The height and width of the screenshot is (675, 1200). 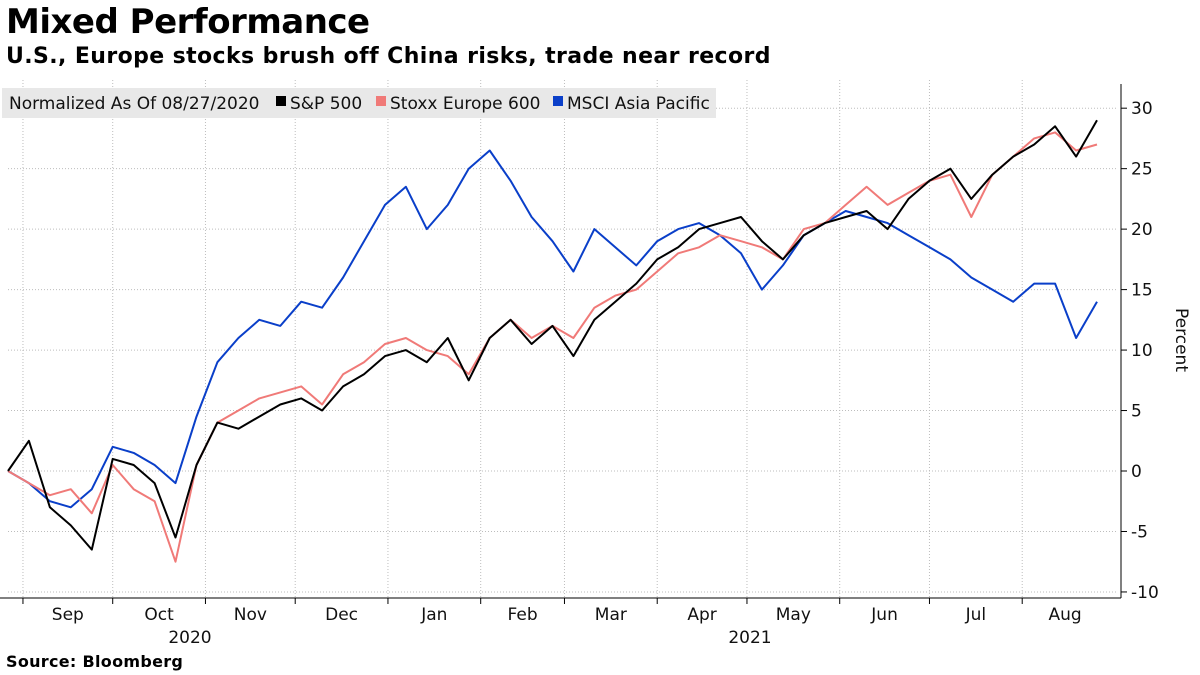 What do you see at coordinates (381, 101) in the screenshot?
I see `legend-swatch-stoxx` at bounding box center [381, 101].